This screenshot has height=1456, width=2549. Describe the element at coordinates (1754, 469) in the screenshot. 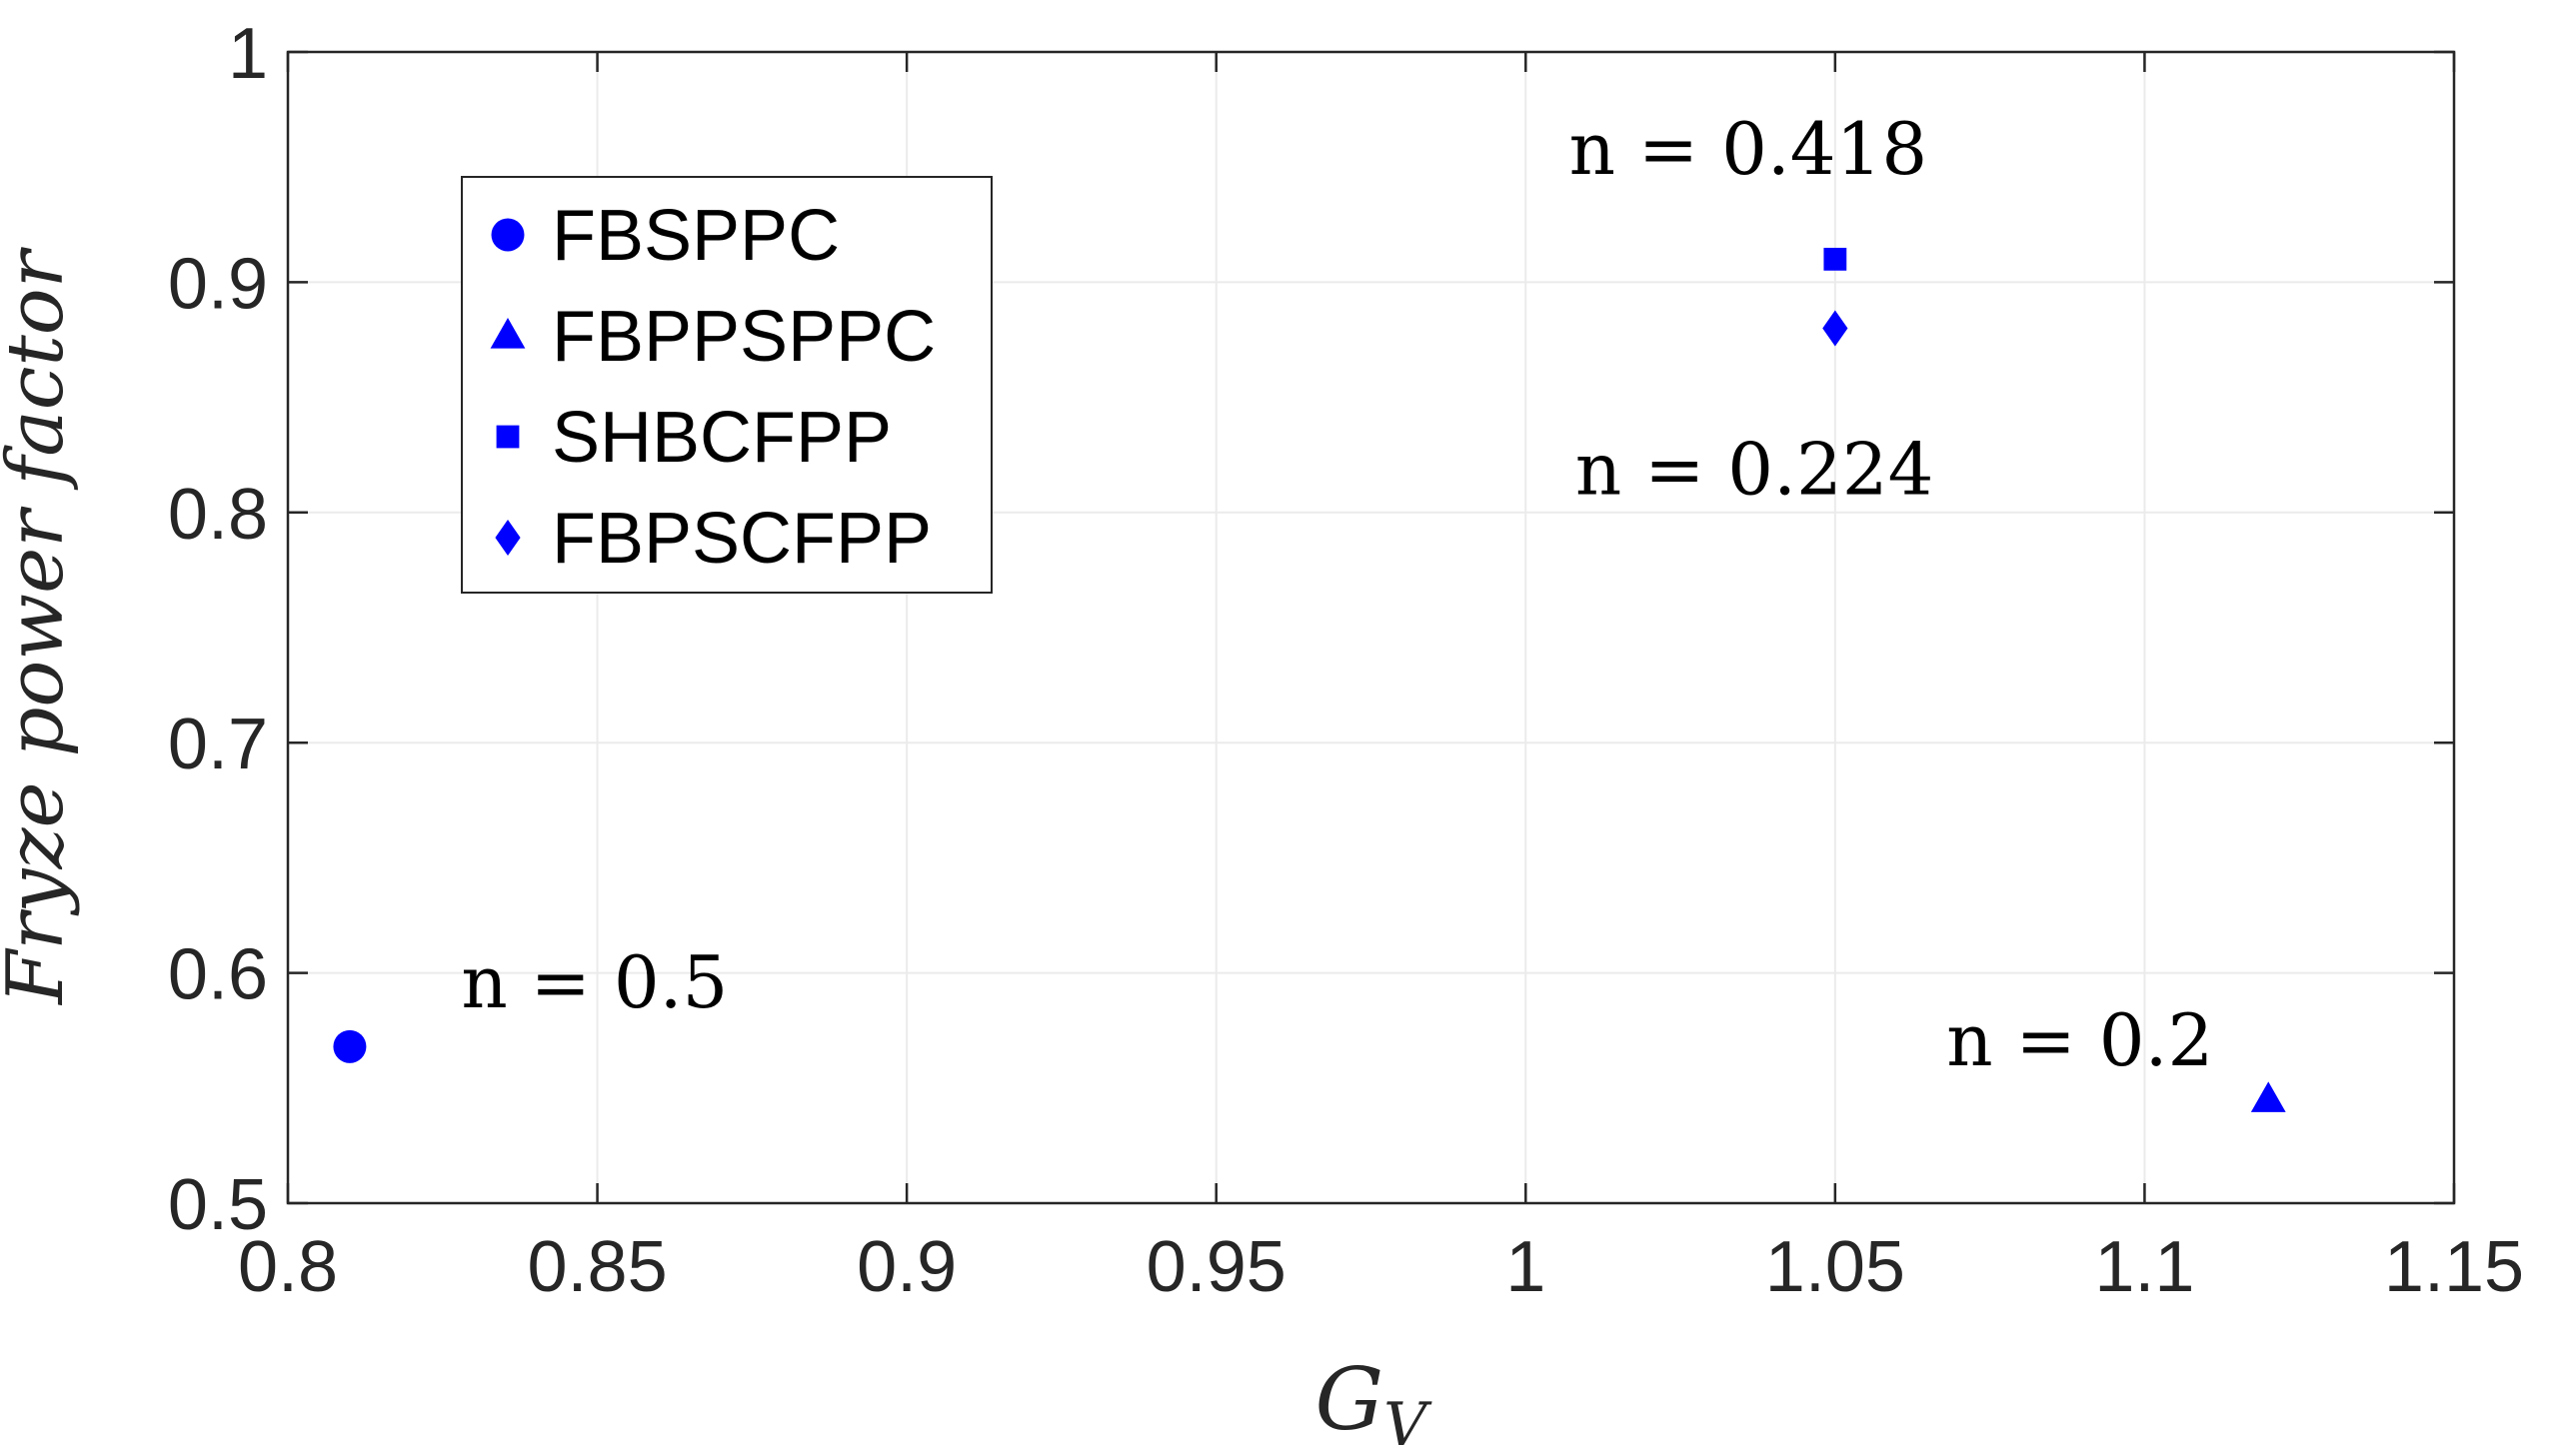

I see `annotation-label: n = 0.224` at that location.